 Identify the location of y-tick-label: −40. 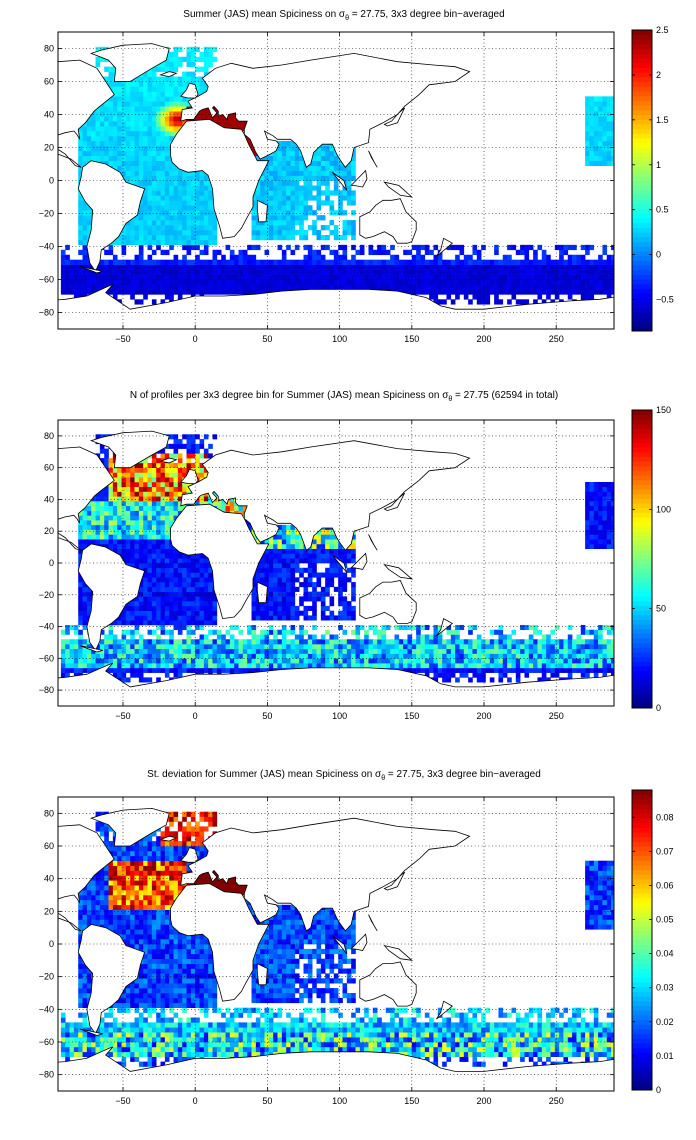
(46, 247).